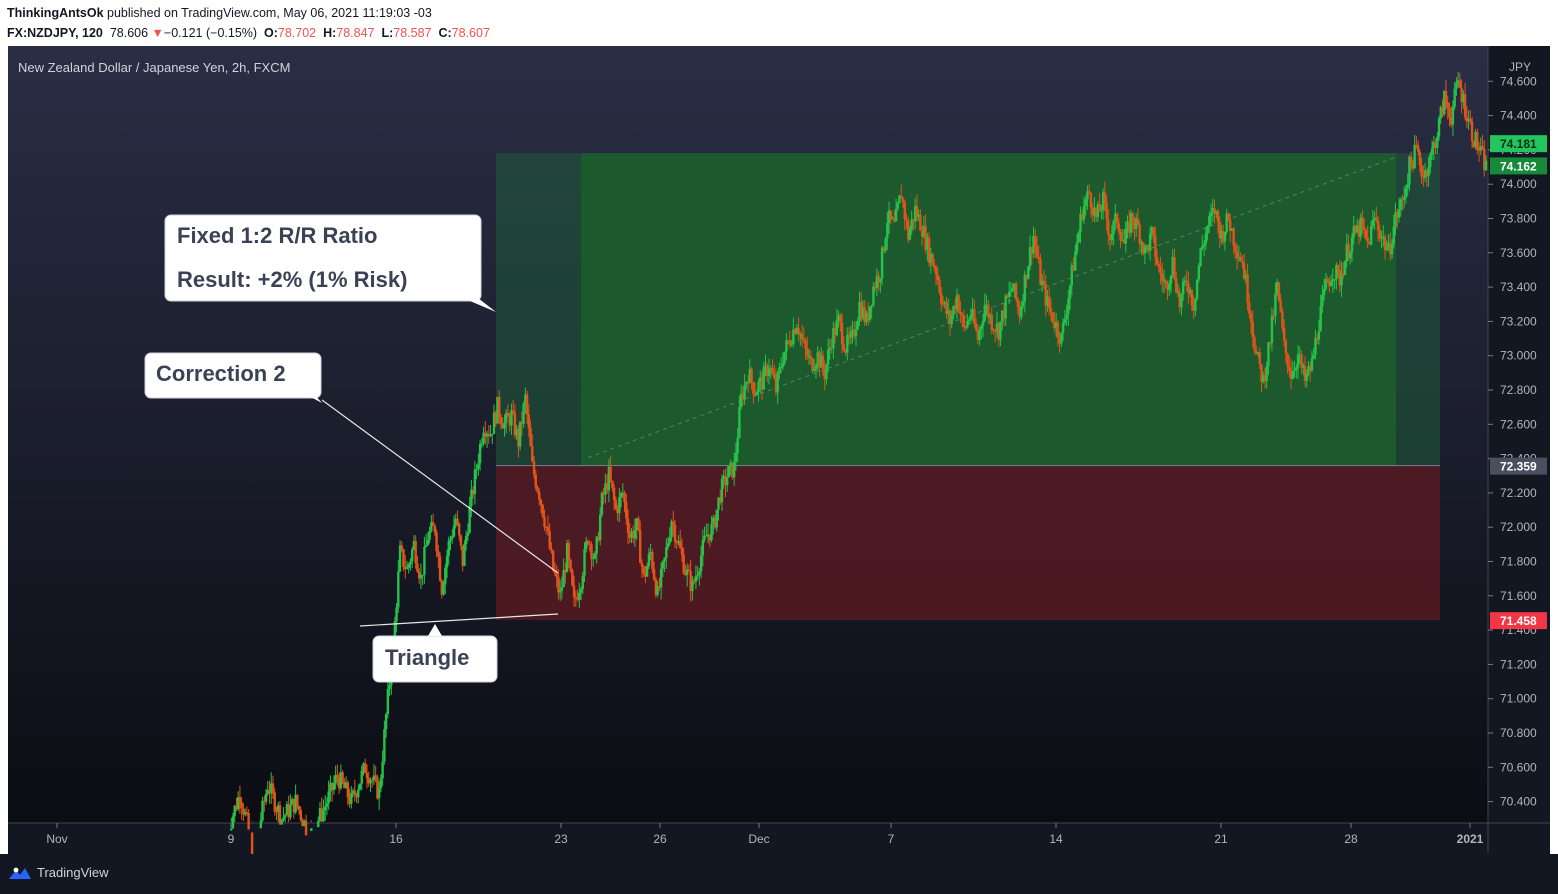 The image size is (1558, 894). I want to click on tradingview-brand: TradingView, so click(73, 872).